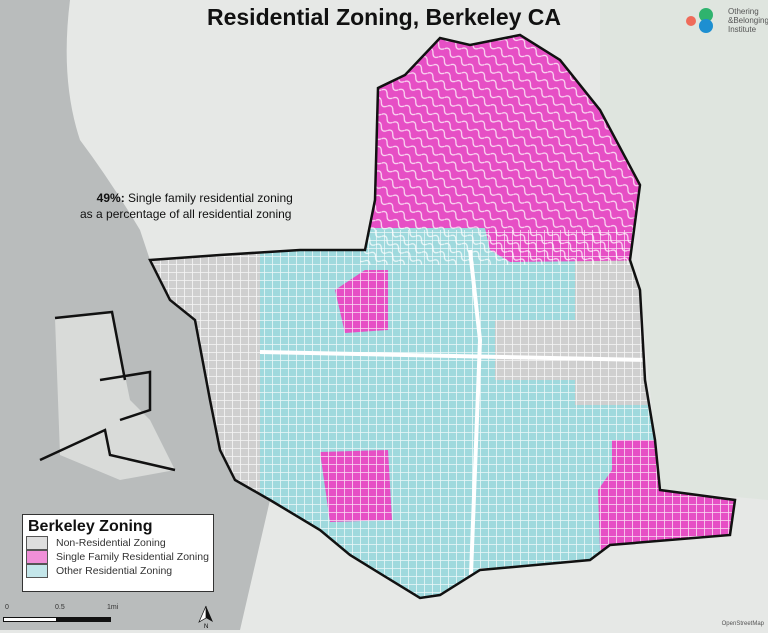 The image size is (768, 633). I want to click on logo-circles-icon, so click(699, 20).